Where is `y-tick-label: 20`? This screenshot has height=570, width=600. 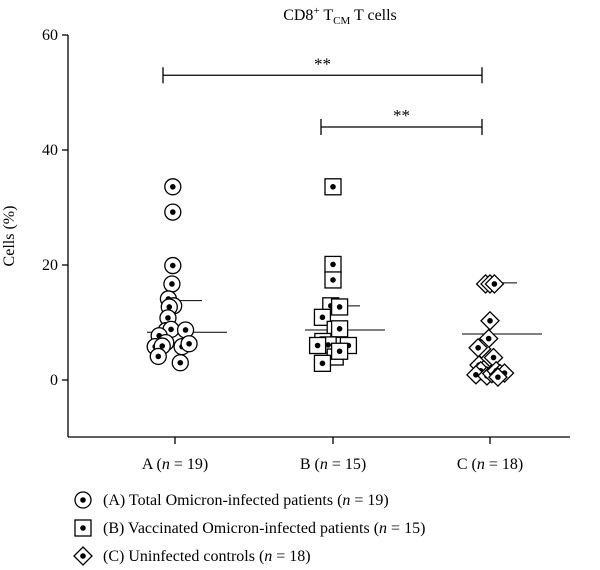
y-tick-label: 20 is located at coordinates (50, 265).